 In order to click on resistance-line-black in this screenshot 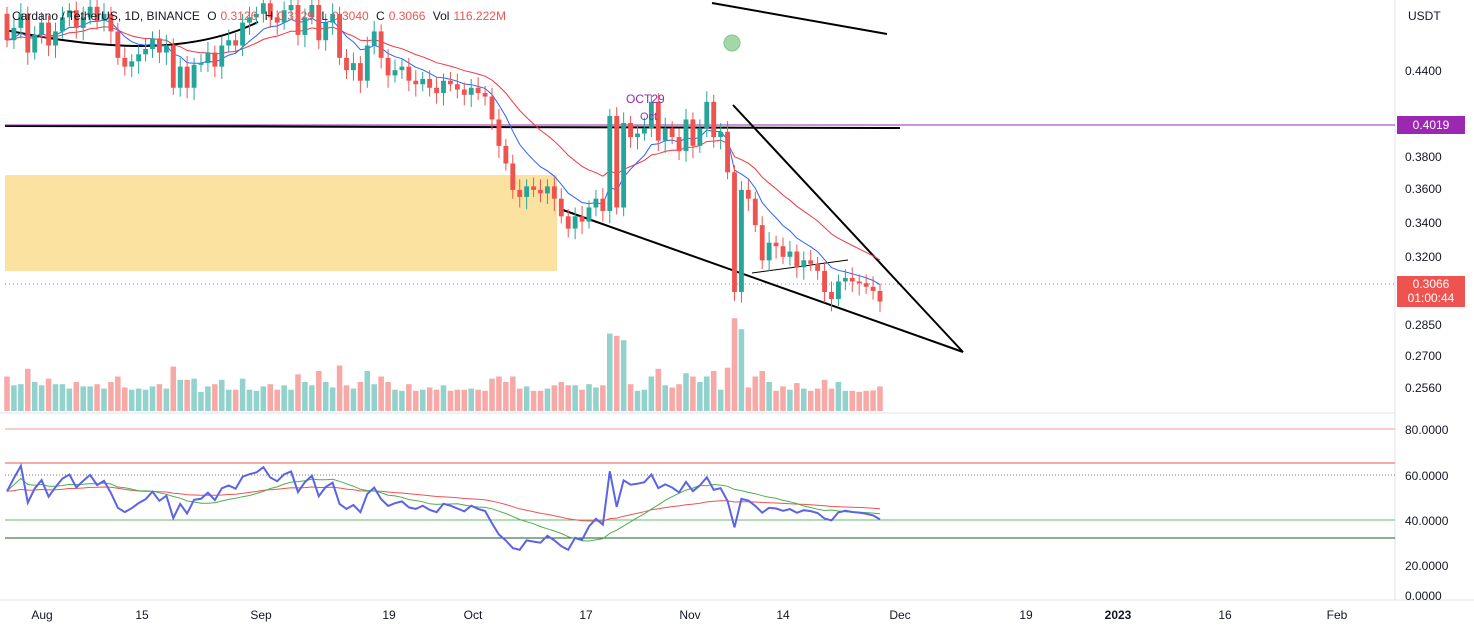, I will do `click(452, 127)`.